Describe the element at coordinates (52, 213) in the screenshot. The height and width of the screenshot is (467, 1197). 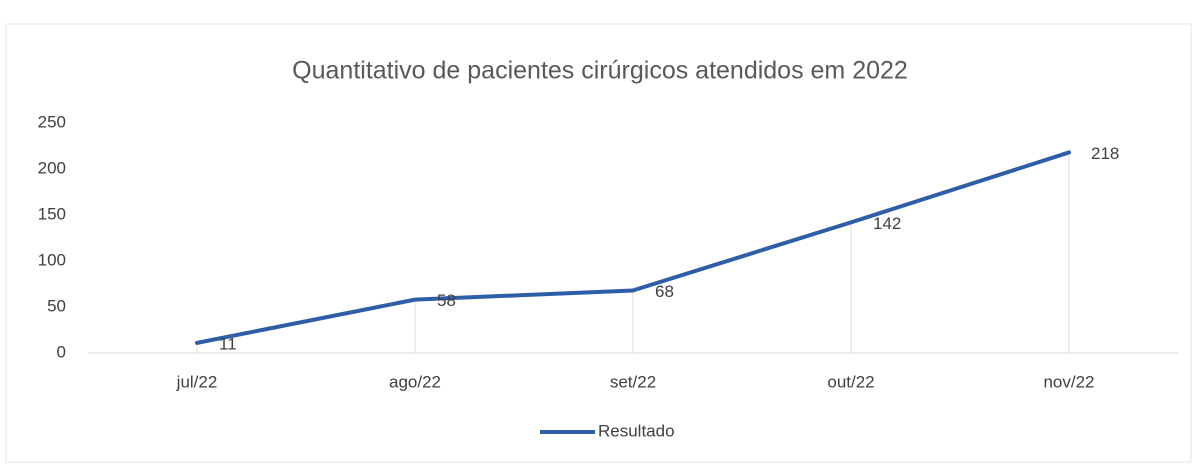
I see `y-tick-label: 150` at that location.